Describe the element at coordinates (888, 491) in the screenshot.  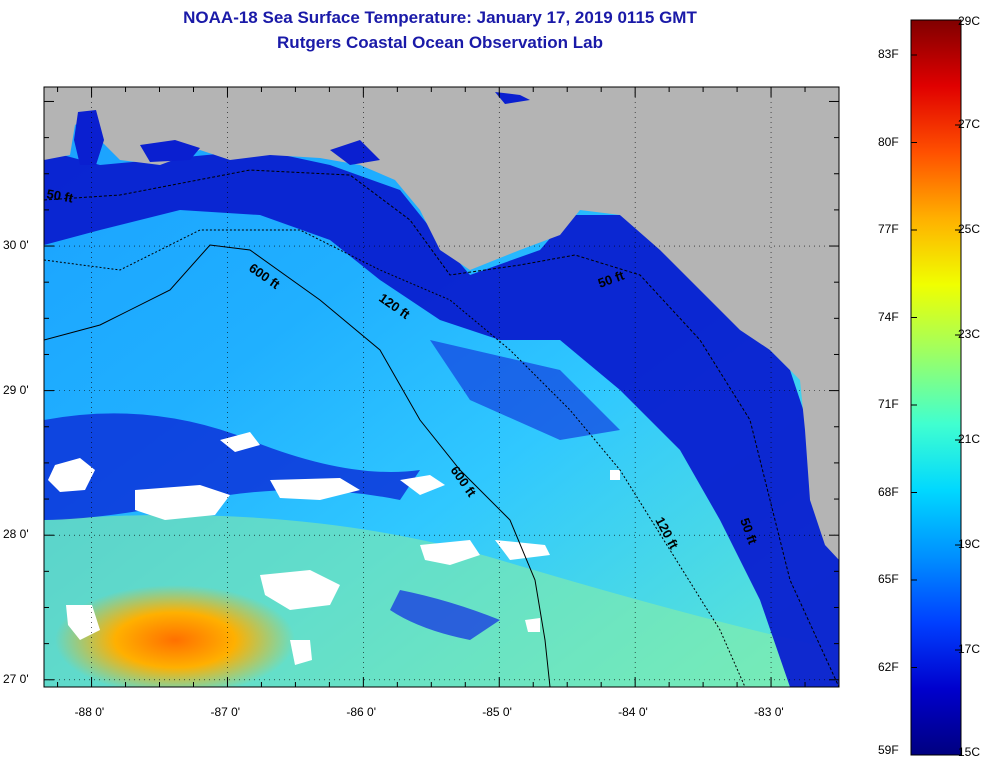
I see `fahrenheit-label: 68F` at that location.